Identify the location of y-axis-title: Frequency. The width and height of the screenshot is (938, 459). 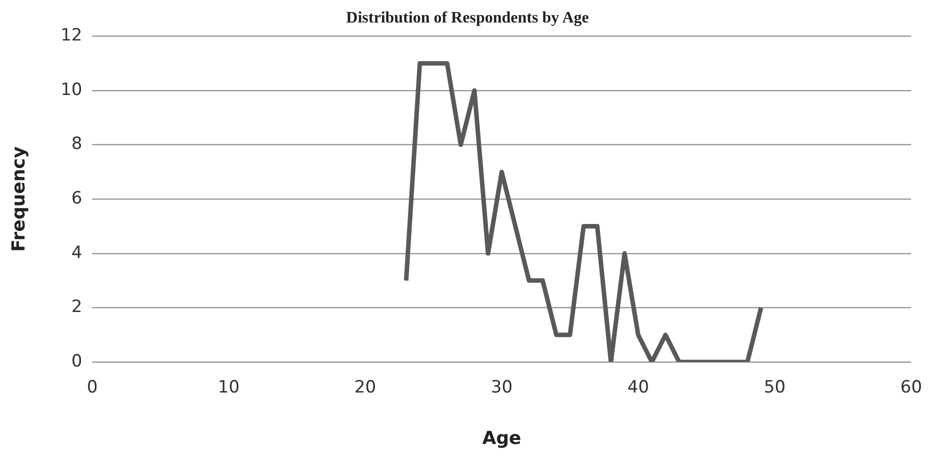
(19, 199).